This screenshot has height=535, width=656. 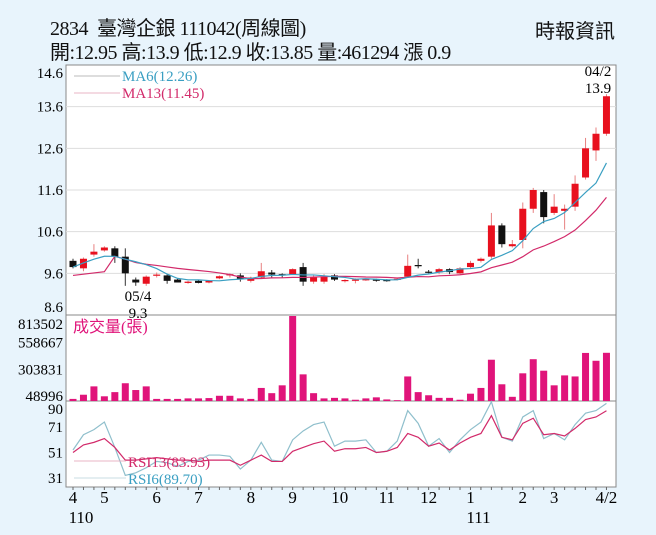 What do you see at coordinates (55, 479) in the screenshot?
I see `rsi-tick-label: 31` at bounding box center [55, 479].